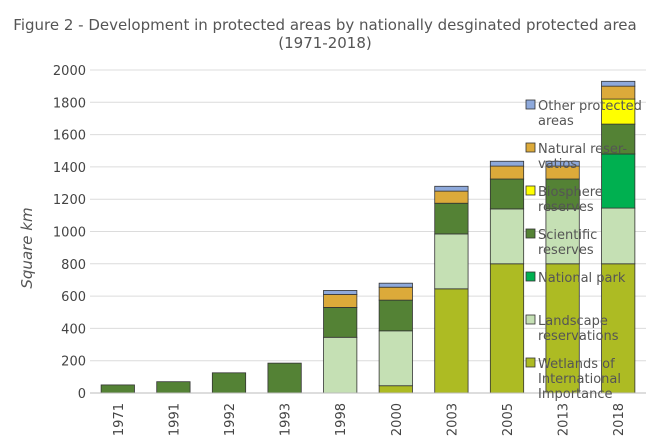 This screenshot has height=439, width=662. Describe the element at coordinates (578, 336) in the screenshot. I see `legend-label: reservations` at that location.